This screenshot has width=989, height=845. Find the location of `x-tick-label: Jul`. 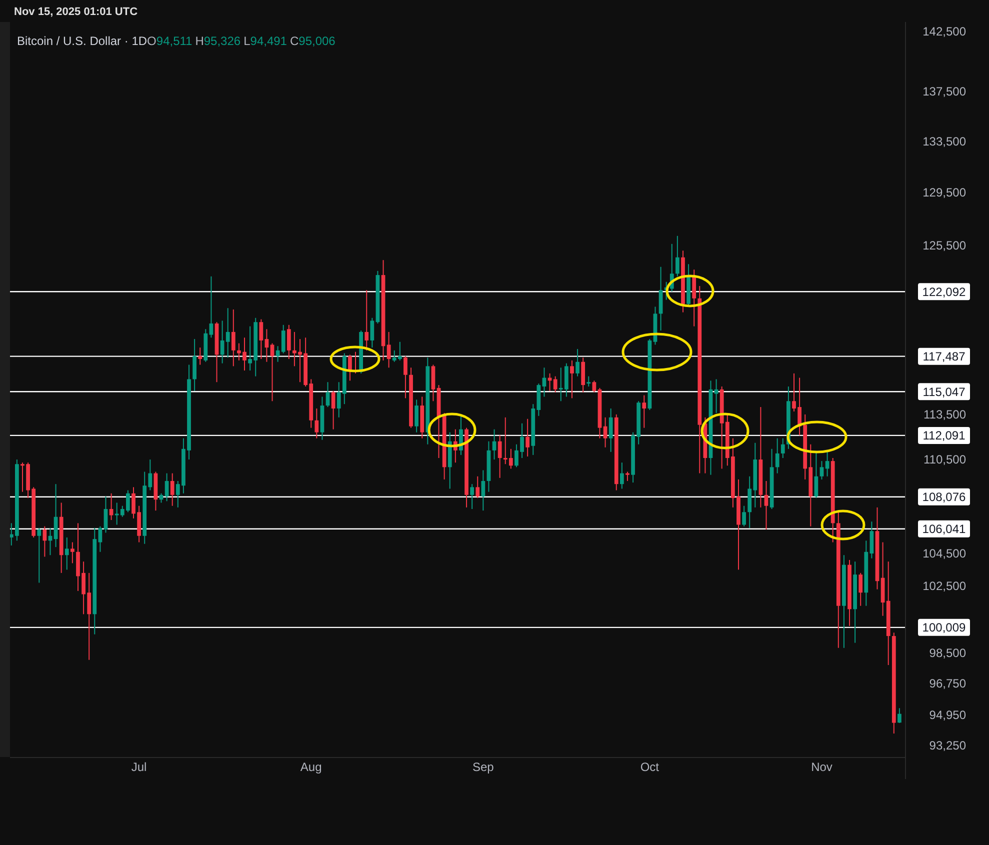

x-tick-label: Jul is located at coordinates (139, 767).